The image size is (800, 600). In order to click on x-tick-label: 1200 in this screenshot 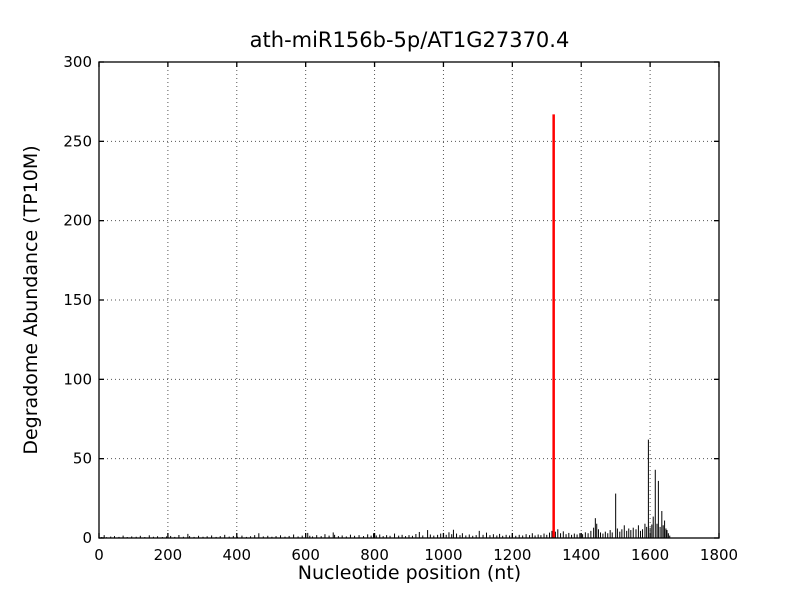, I will do `click(512, 555)`.